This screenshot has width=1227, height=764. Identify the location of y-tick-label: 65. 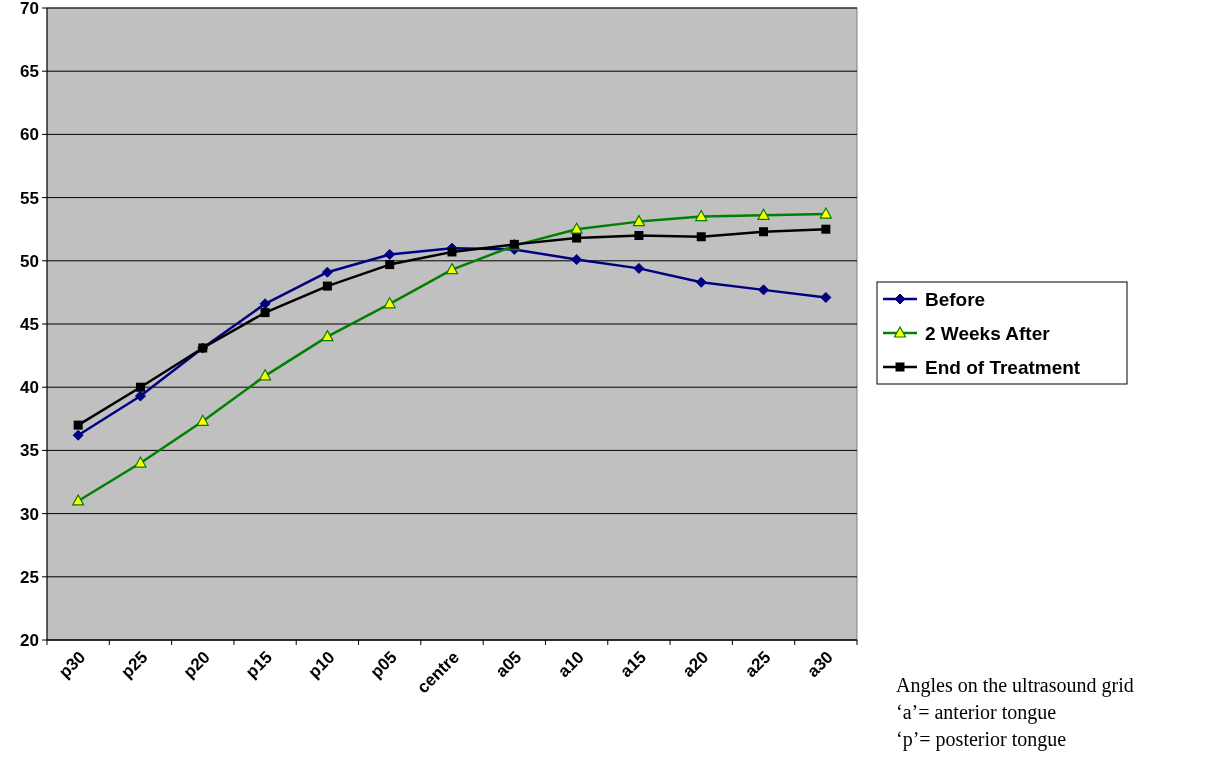
(29, 72).